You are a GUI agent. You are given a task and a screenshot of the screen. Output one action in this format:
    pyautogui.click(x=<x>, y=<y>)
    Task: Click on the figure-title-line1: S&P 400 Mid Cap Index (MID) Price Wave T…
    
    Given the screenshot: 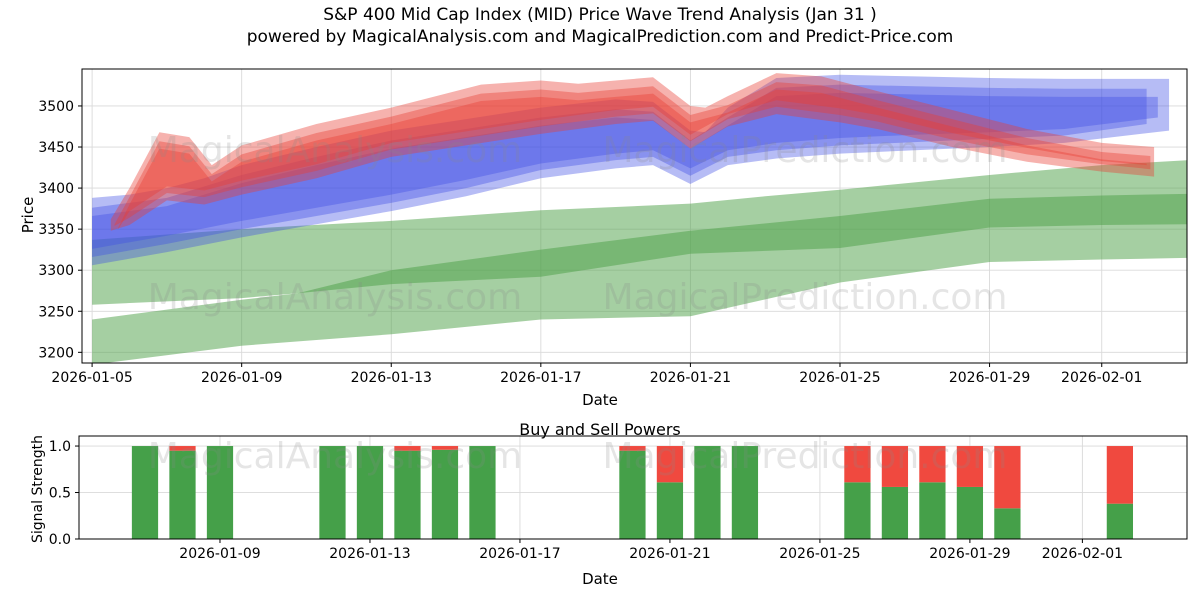 What is the action you would take?
    pyautogui.click(x=600, y=15)
    